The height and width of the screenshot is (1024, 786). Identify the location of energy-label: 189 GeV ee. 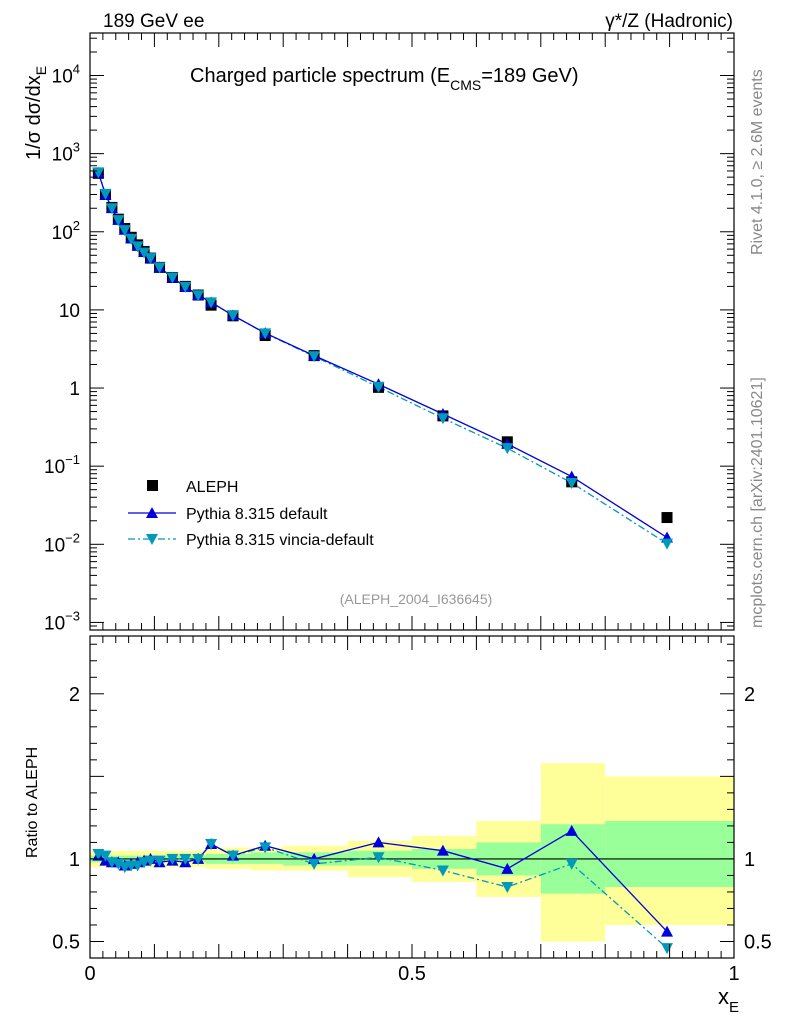
(153, 21).